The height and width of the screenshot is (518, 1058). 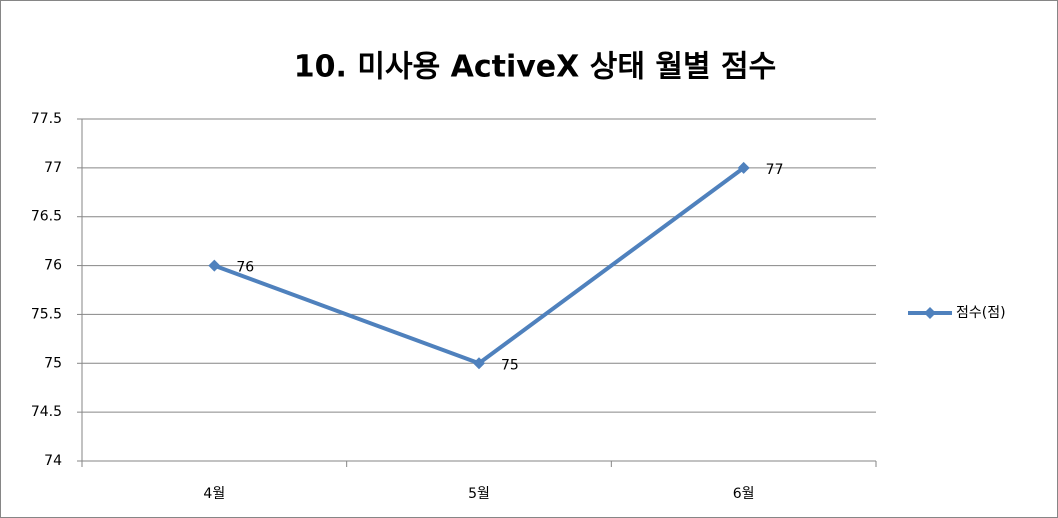 I want to click on x-tick-label: 6월, so click(x=744, y=494).